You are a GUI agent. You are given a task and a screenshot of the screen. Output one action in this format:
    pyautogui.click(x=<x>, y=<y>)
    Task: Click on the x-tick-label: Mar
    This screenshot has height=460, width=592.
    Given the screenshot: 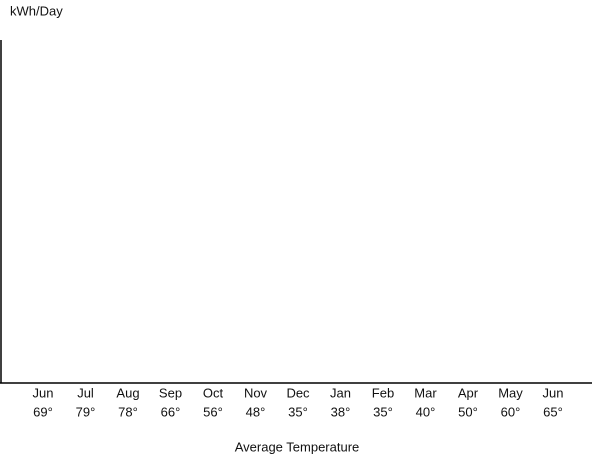 What is the action you would take?
    pyautogui.click(x=425, y=392)
    